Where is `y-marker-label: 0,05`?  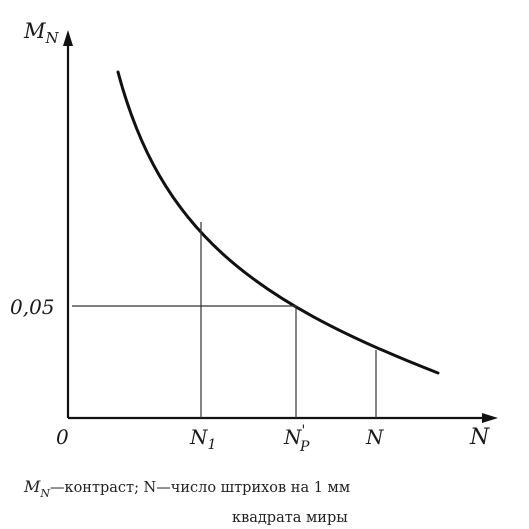
y-marker-label: 0,05 is located at coordinates (32, 307).